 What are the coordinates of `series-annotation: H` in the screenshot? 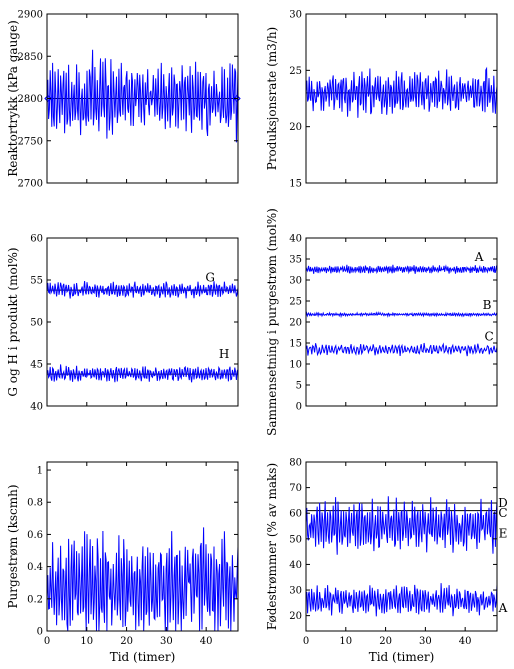 It's located at (224, 354).